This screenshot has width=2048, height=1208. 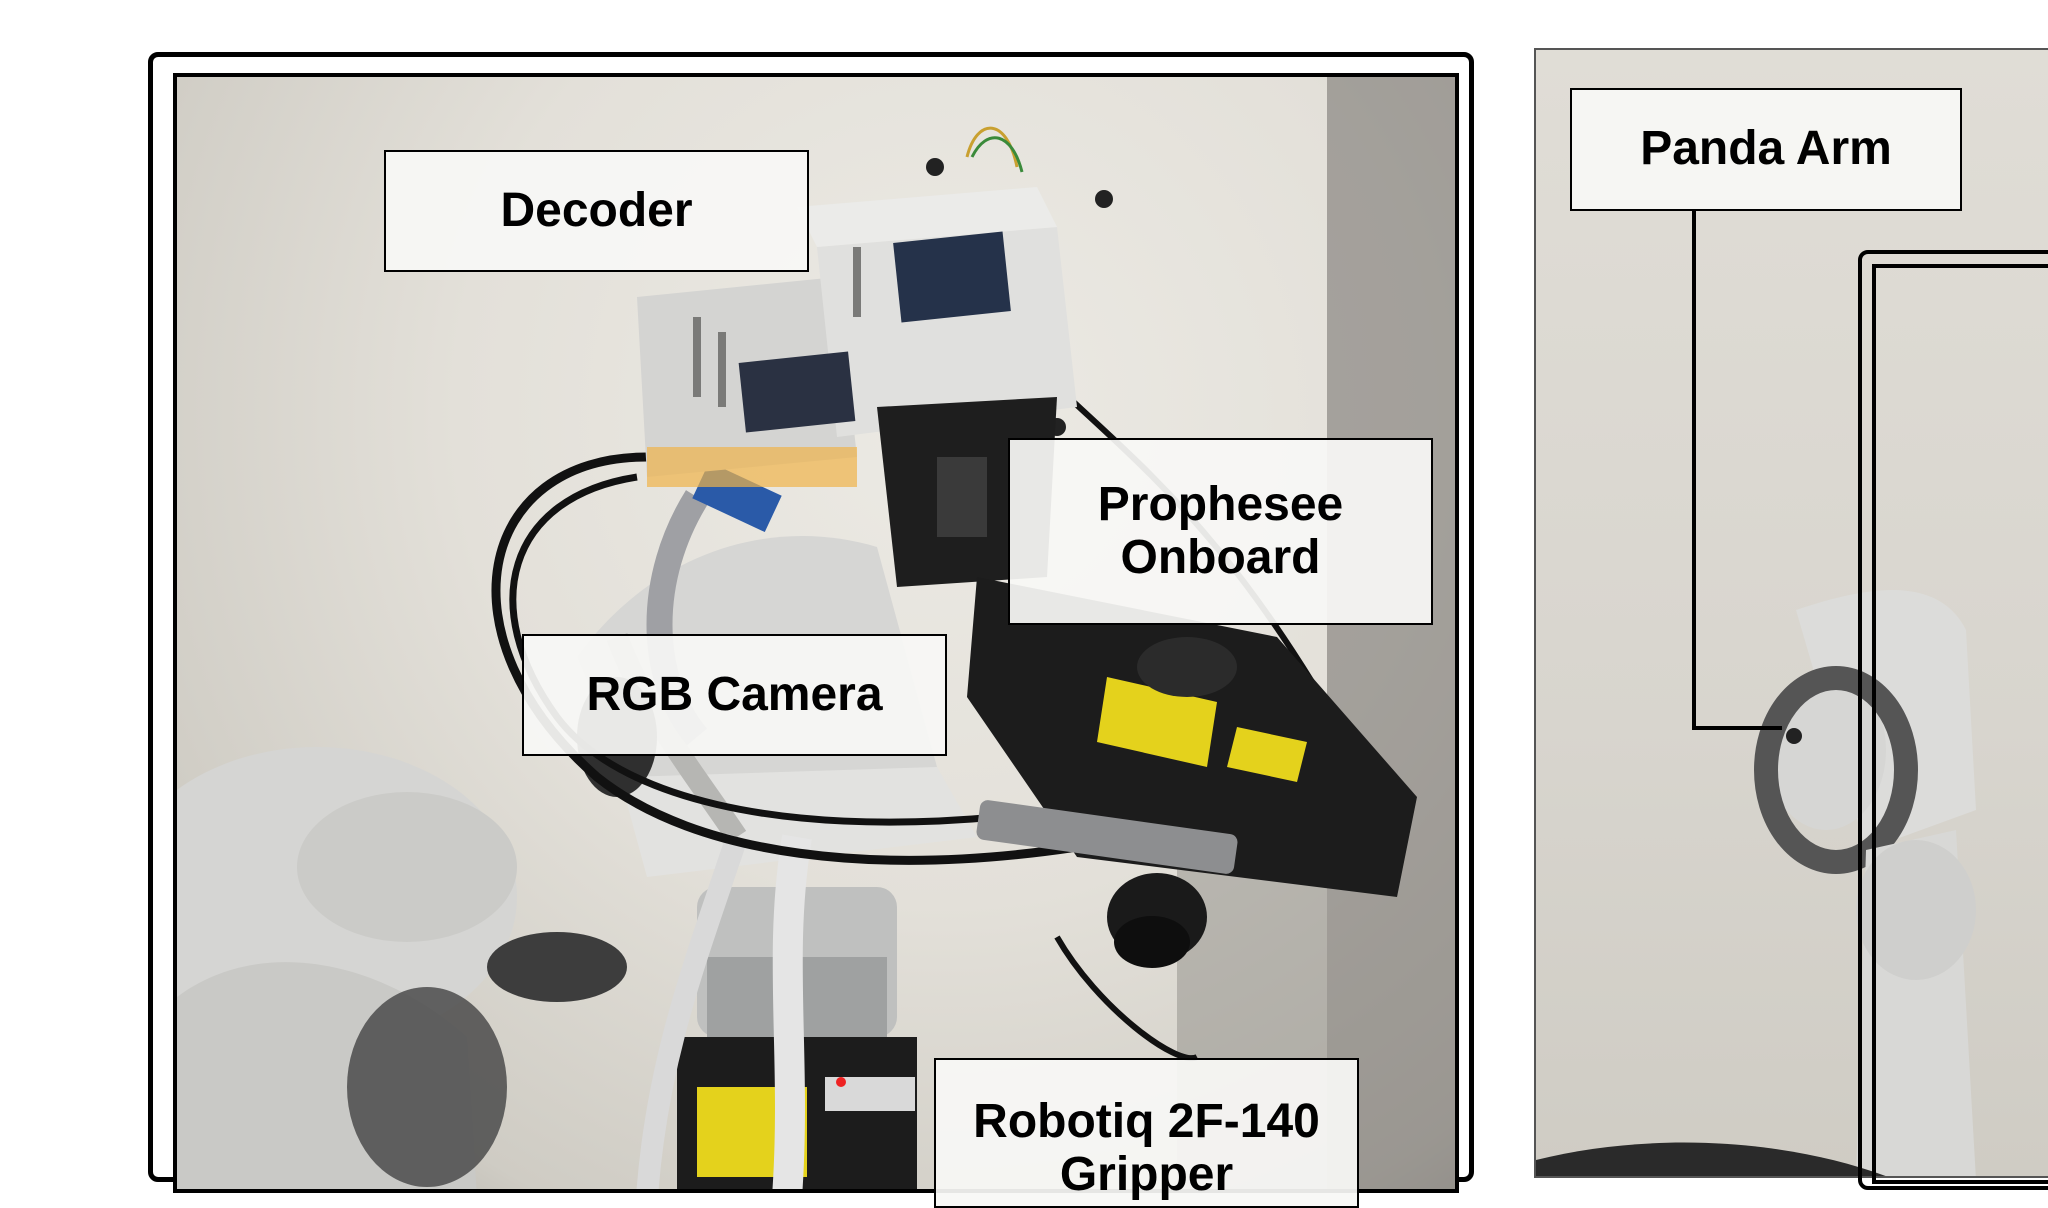 What do you see at coordinates (1220, 531) in the screenshot?
I see `prophesee-onboard-label: Prophesee Onboard` at bounding box center [1220, 531].